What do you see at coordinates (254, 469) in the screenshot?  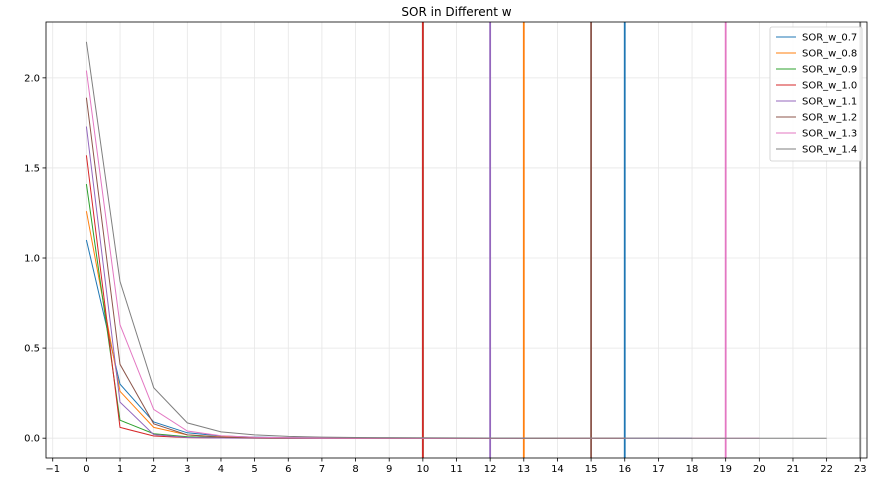 I see `x-tick-label: 5` at bounding box center [254, 469].